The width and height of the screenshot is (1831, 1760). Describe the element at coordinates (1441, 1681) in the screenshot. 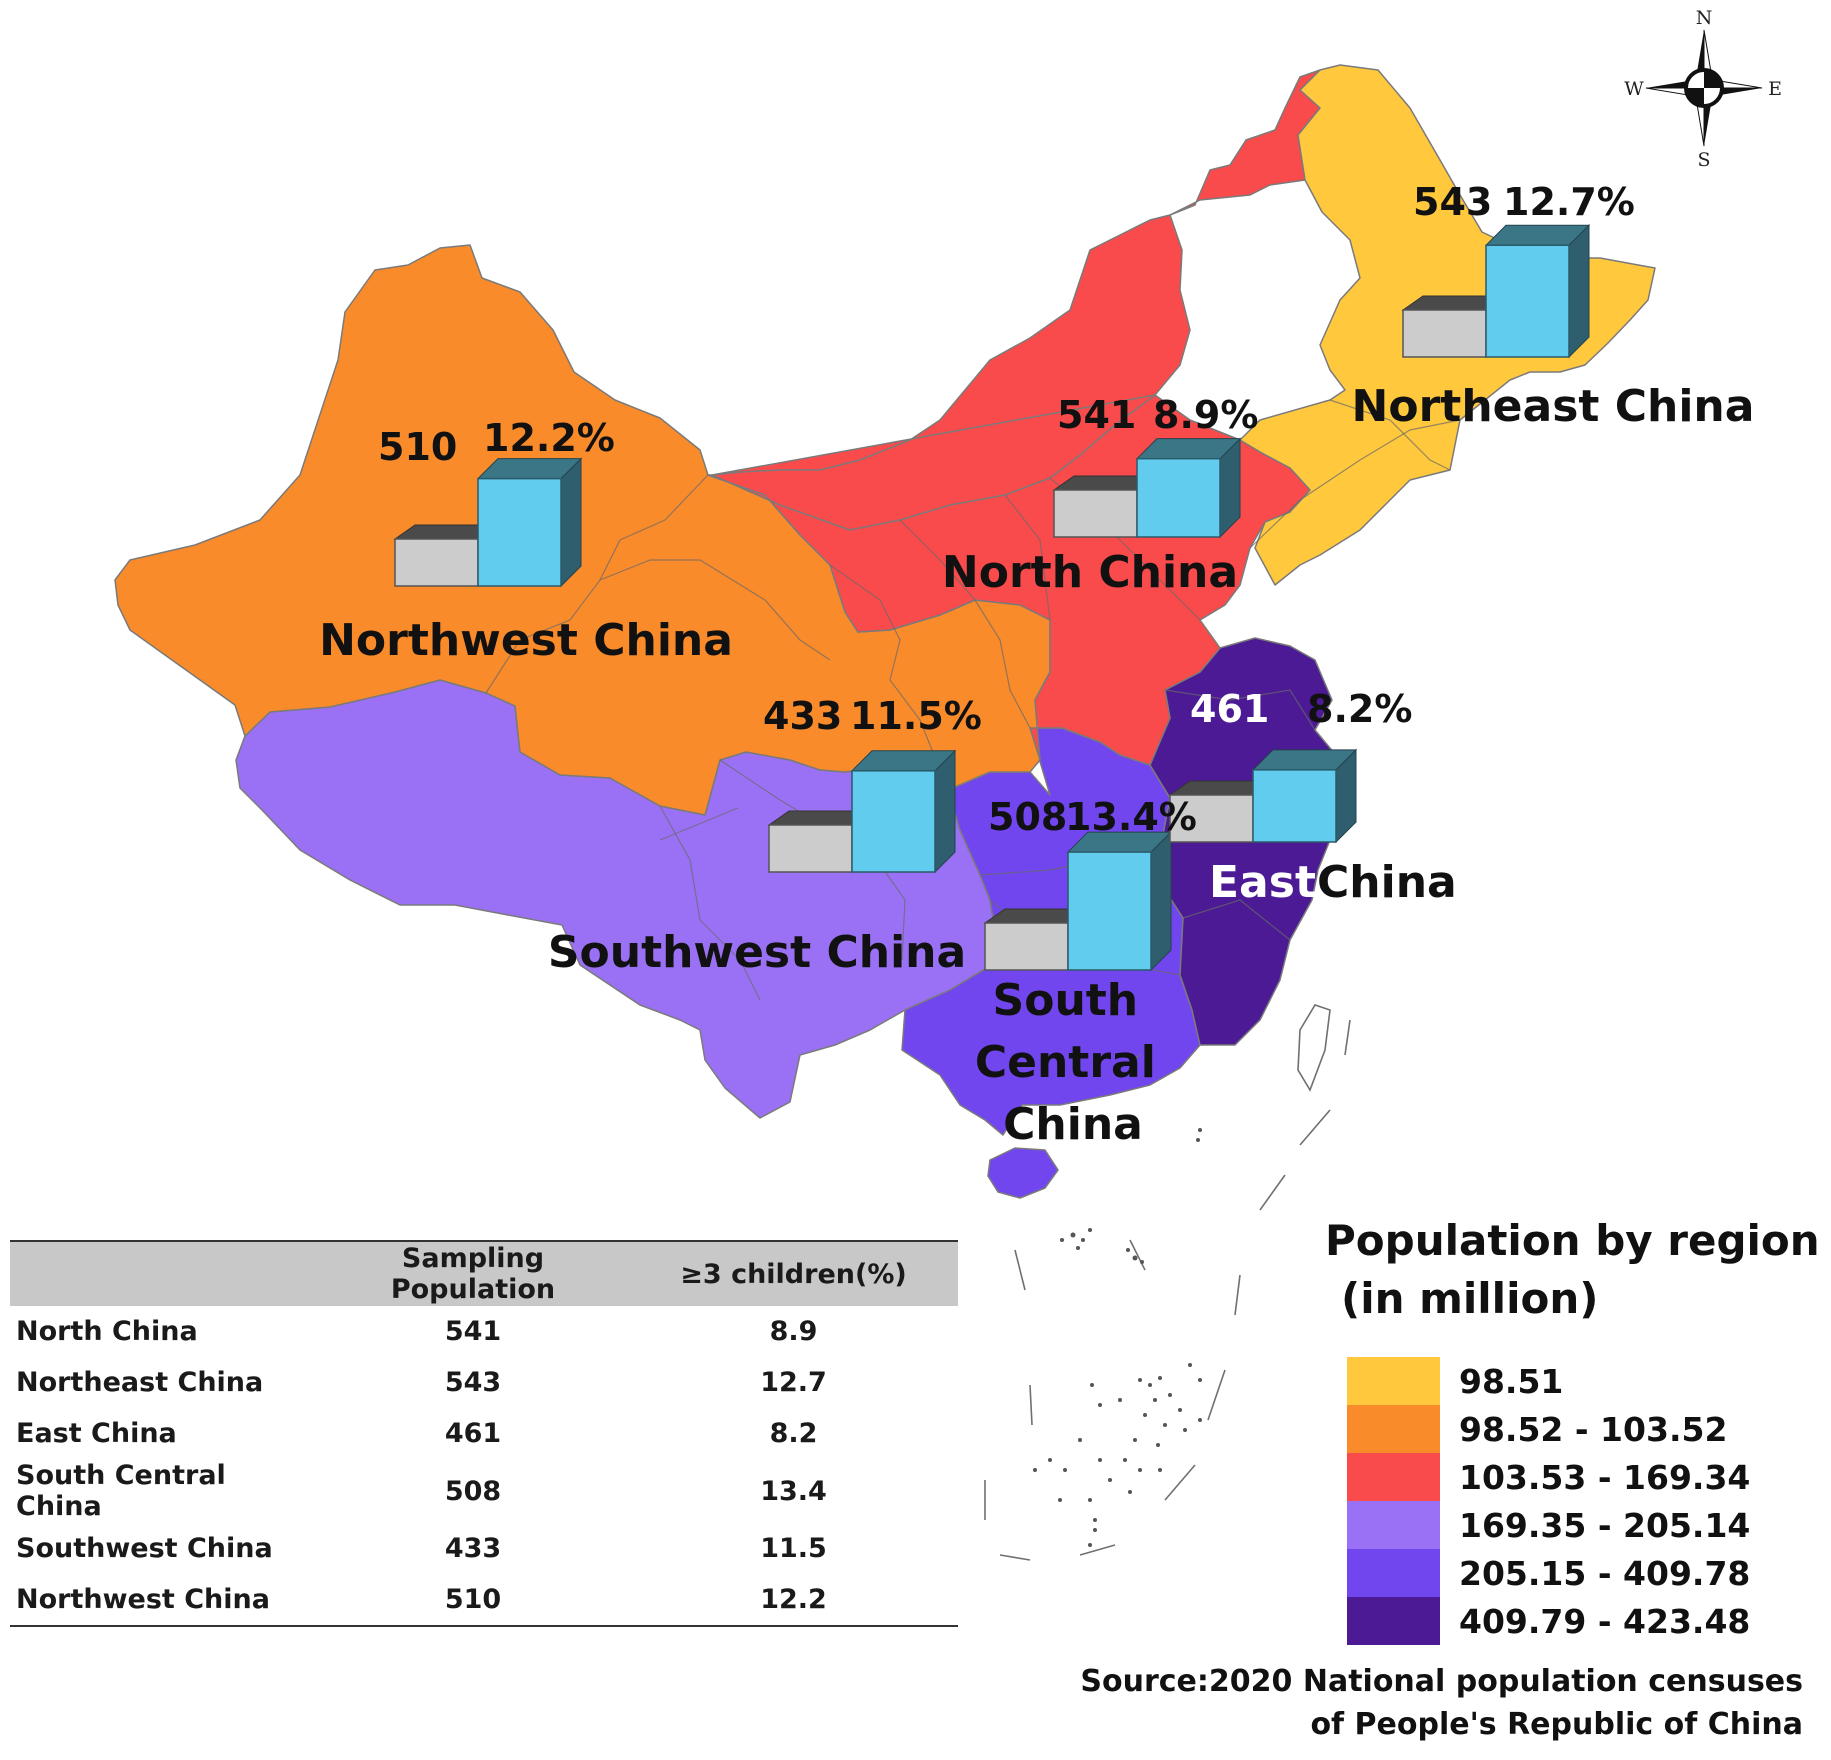

I see `source-line1: Source:2020 National population censuses` at that location.